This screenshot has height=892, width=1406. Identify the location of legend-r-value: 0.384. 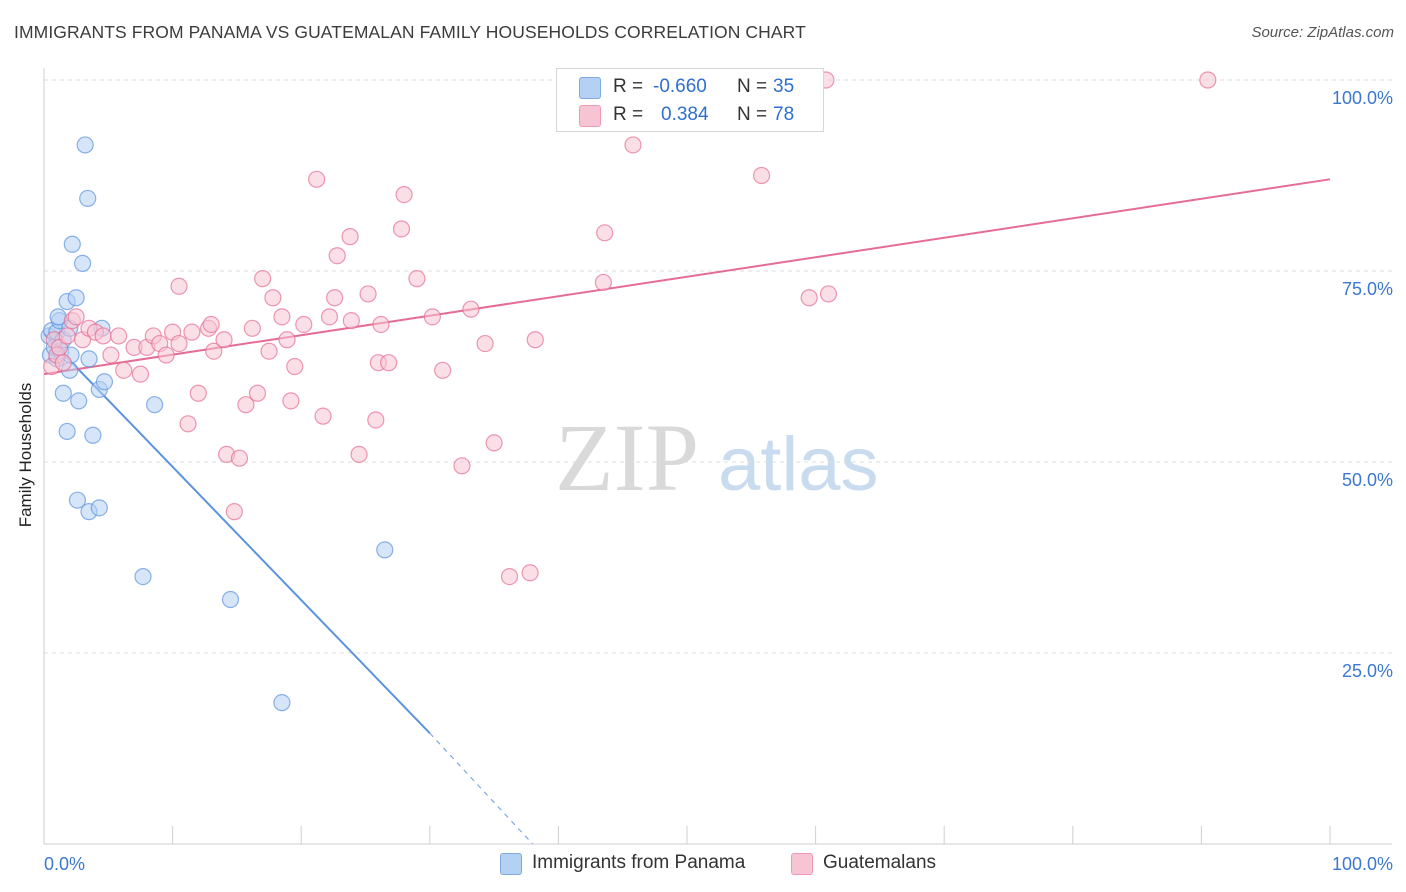
(685, 114).